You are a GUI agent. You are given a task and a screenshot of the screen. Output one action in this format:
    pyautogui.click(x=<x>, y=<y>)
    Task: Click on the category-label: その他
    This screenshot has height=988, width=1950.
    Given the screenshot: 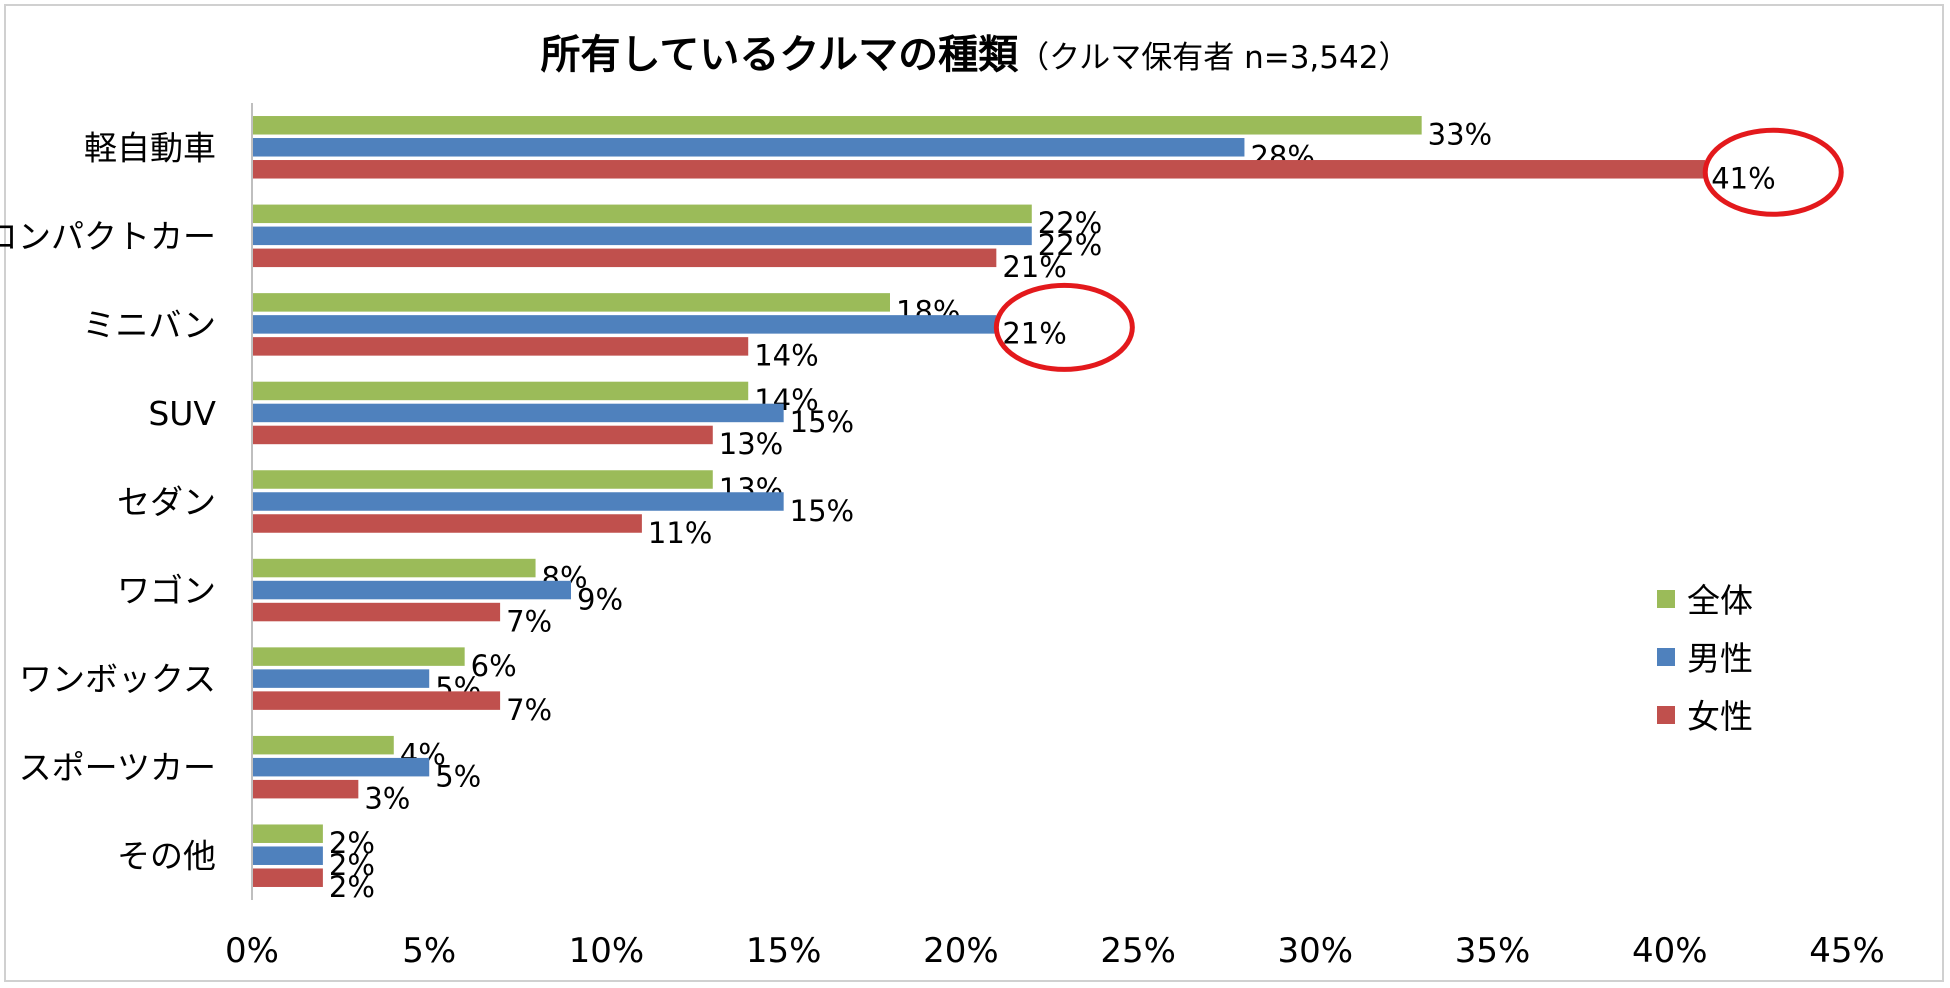 What is the action you would take?
    pyautogui.click(x=166, y=856)
    